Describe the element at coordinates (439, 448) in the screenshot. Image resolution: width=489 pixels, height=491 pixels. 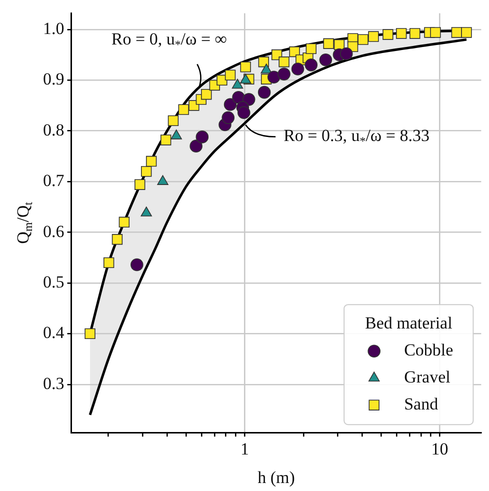
I see `x-tick-label: 10` at that location.